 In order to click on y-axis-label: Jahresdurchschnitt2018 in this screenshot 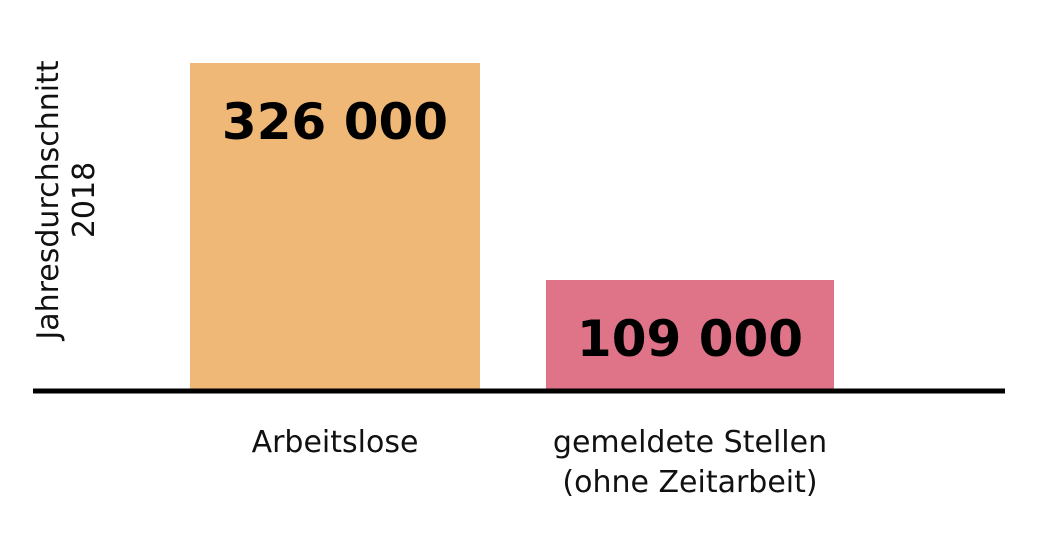, I will do `click(66, 200)`.